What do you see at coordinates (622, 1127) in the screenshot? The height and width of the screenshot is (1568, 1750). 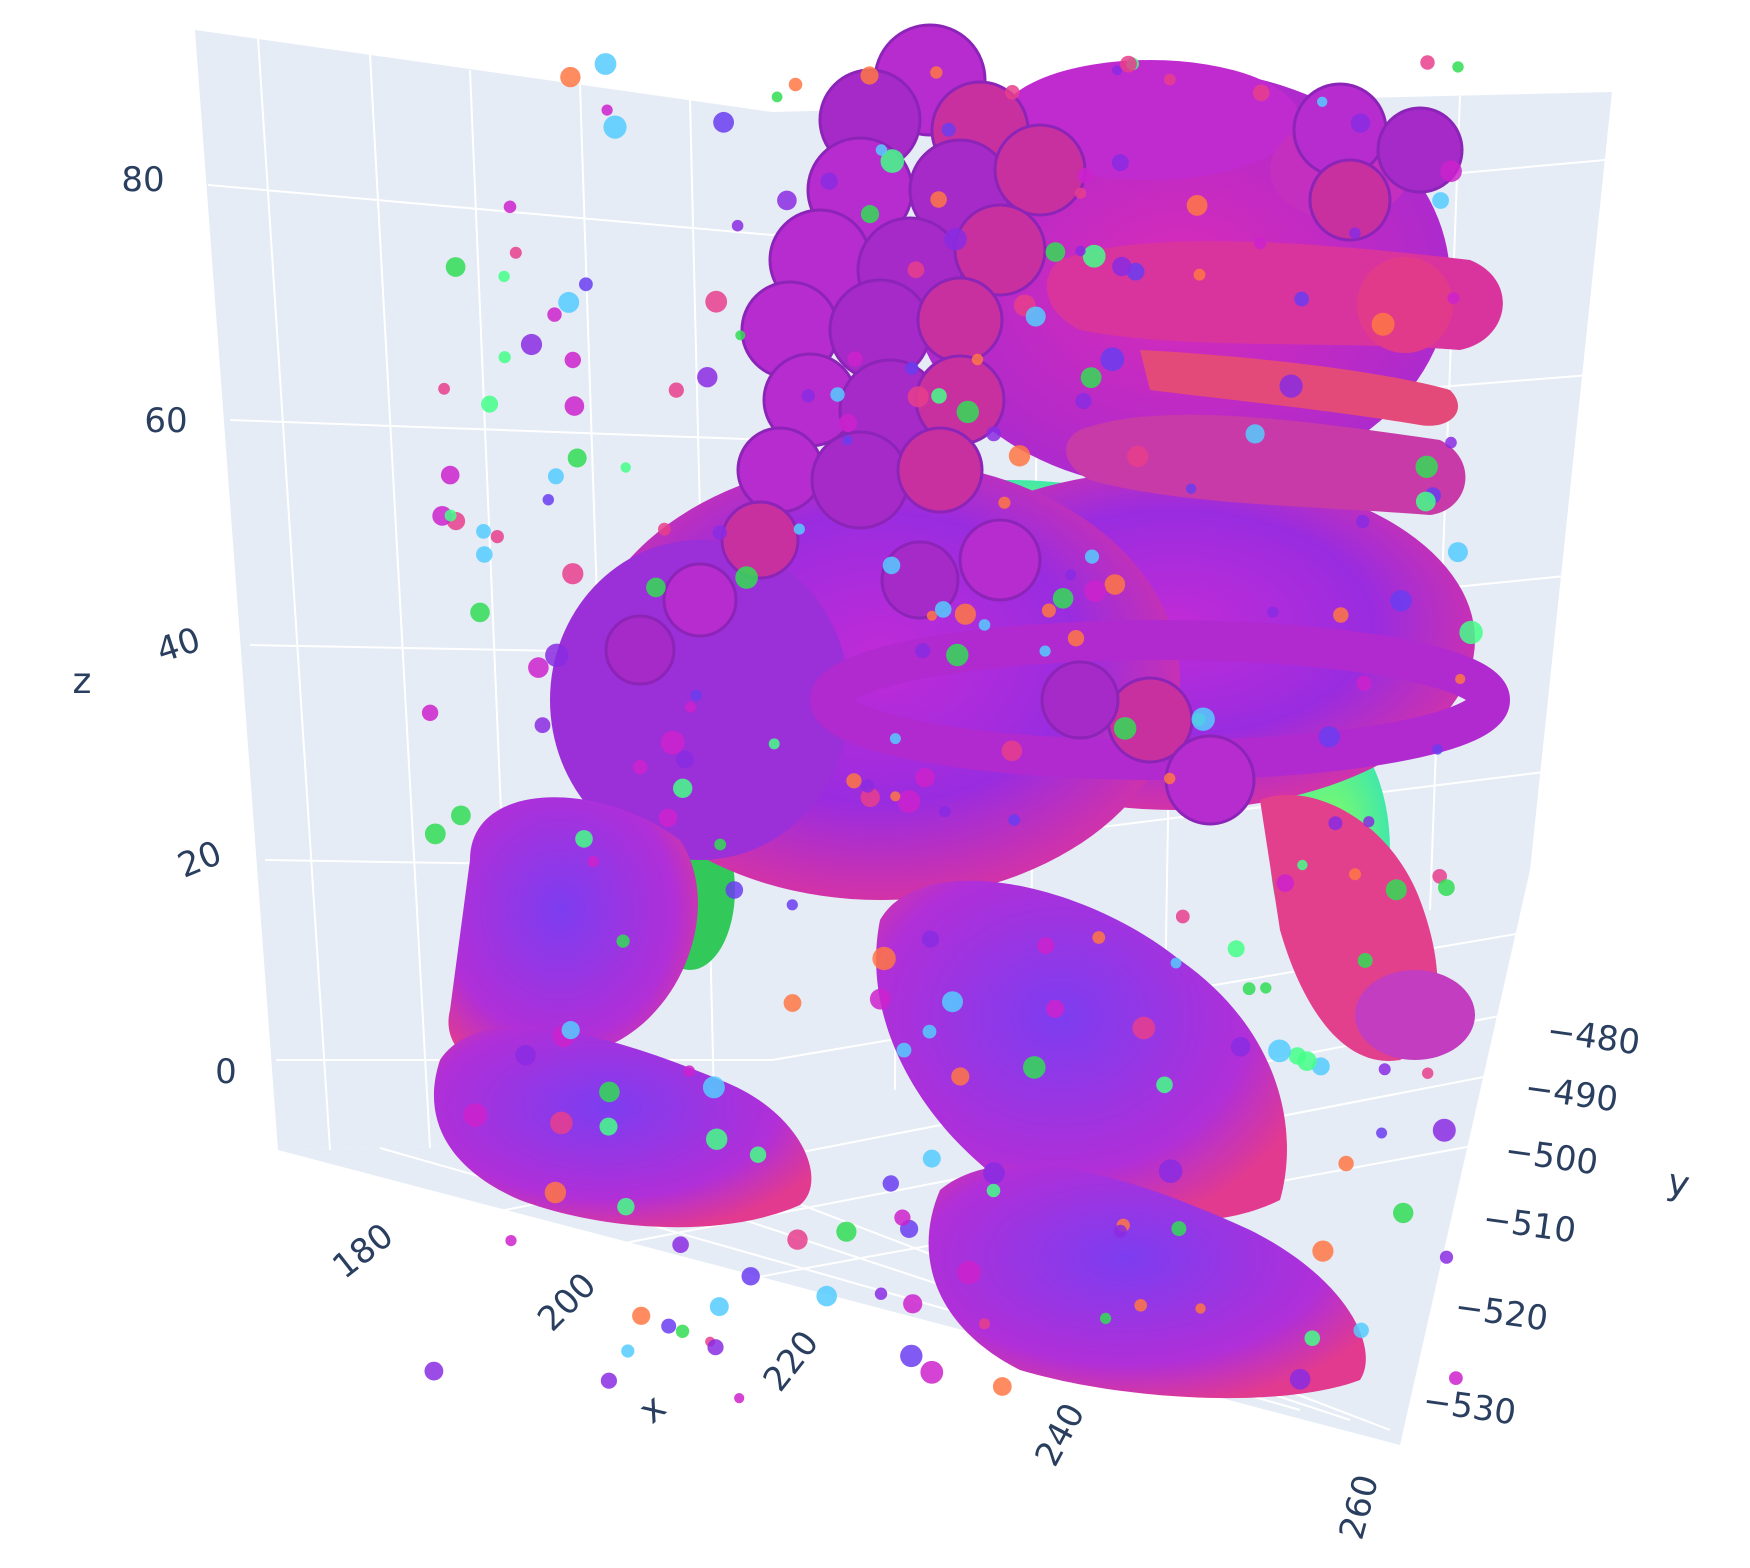 I see `rear-paw` at bounding box center [622, 1127].